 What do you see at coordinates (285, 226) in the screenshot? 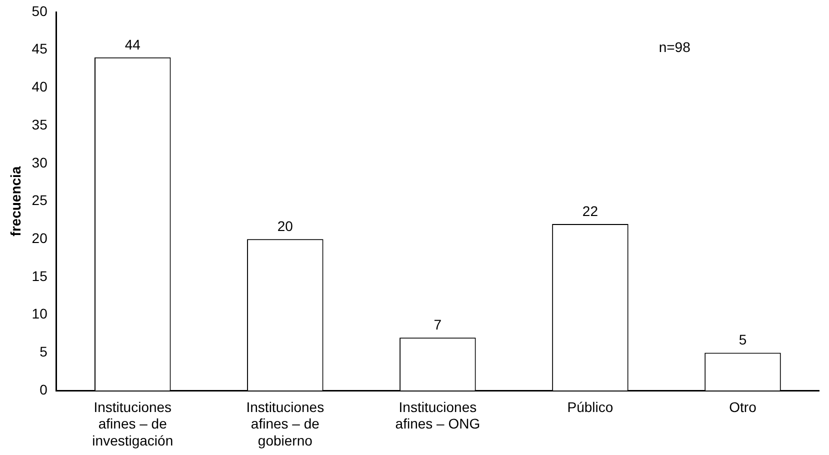
I see `data-label: 20` at bounding box center [285, 226].